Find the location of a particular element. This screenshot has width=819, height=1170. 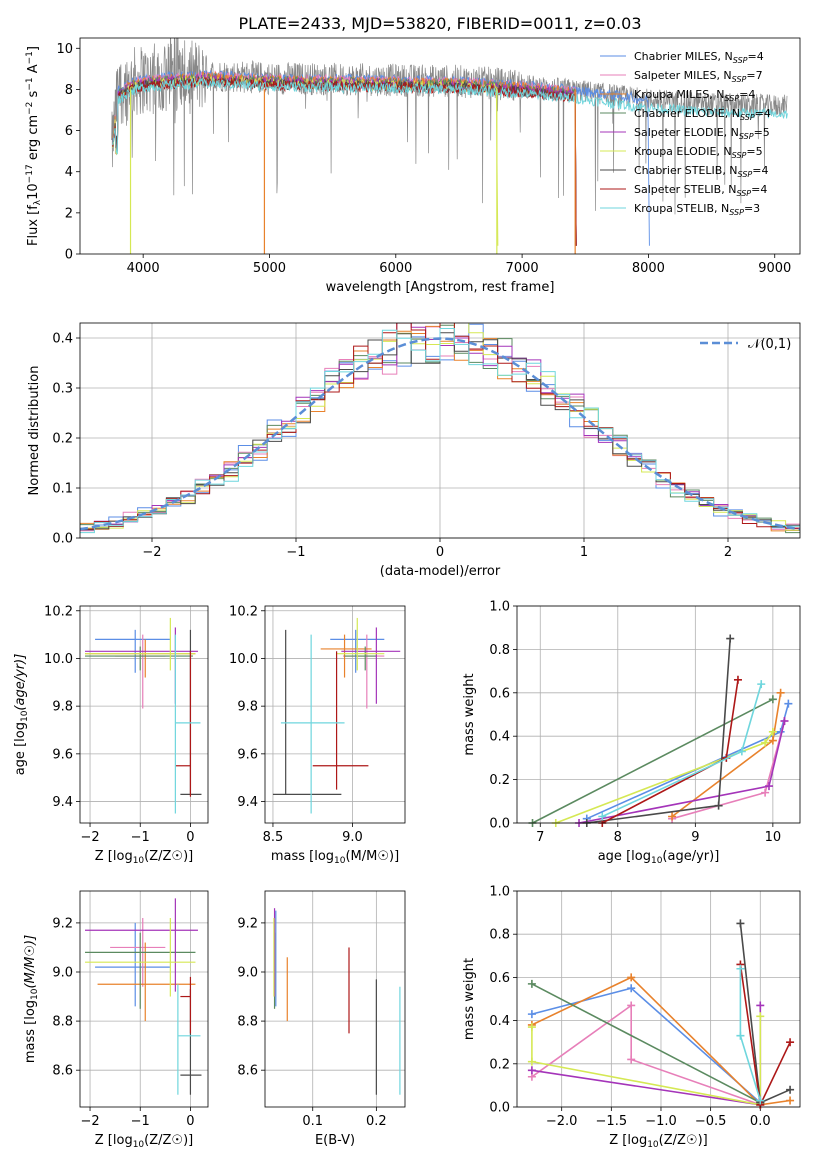

x-tick-label: 5000 is located at coordinates (269, 268).